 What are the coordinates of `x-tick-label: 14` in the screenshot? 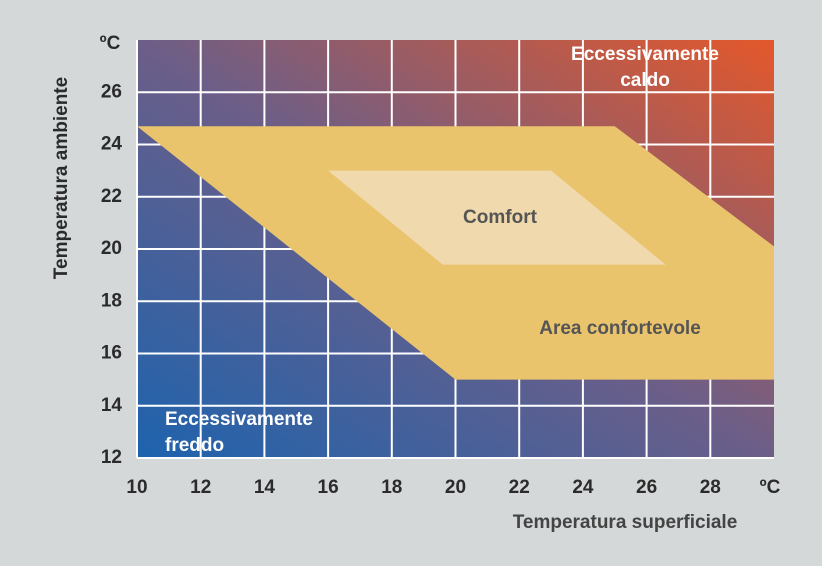 It's located at (265, 487).